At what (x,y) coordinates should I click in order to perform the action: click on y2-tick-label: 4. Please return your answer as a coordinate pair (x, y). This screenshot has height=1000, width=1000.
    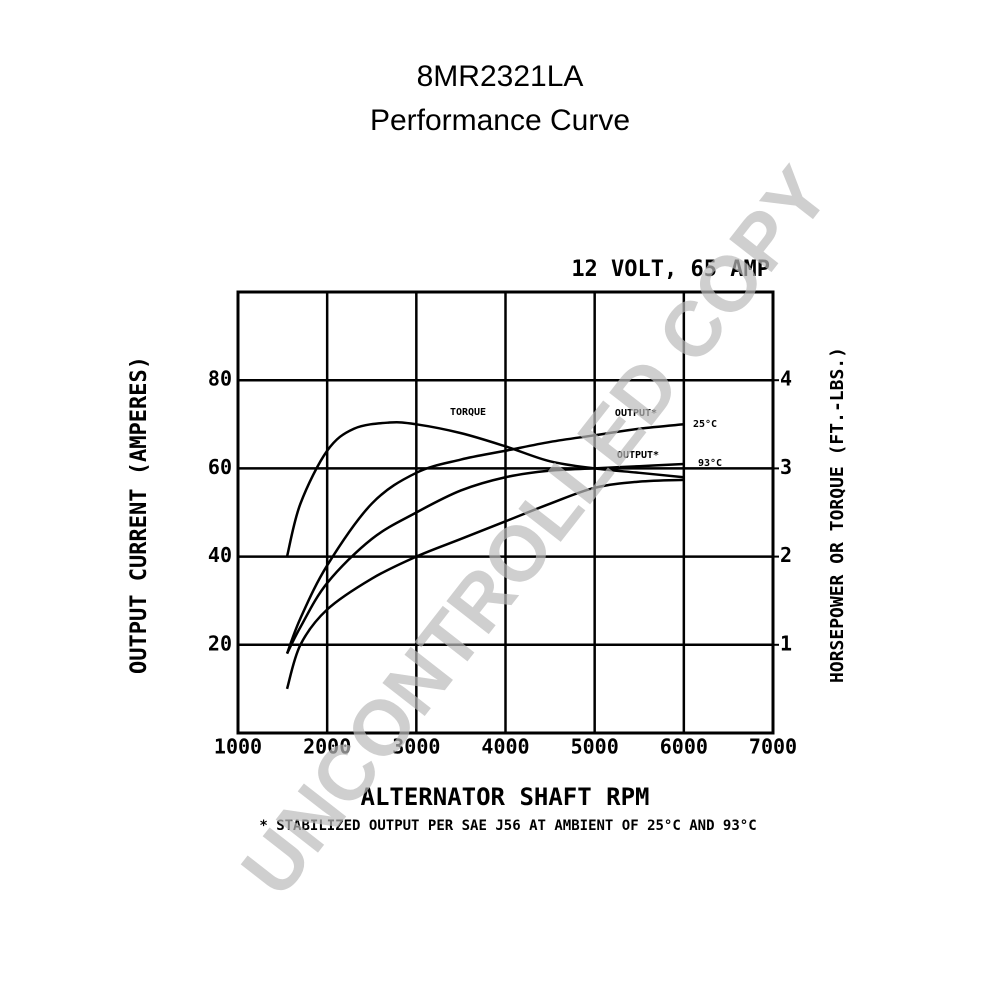
    Looking at the image, I should click on (786, 379).